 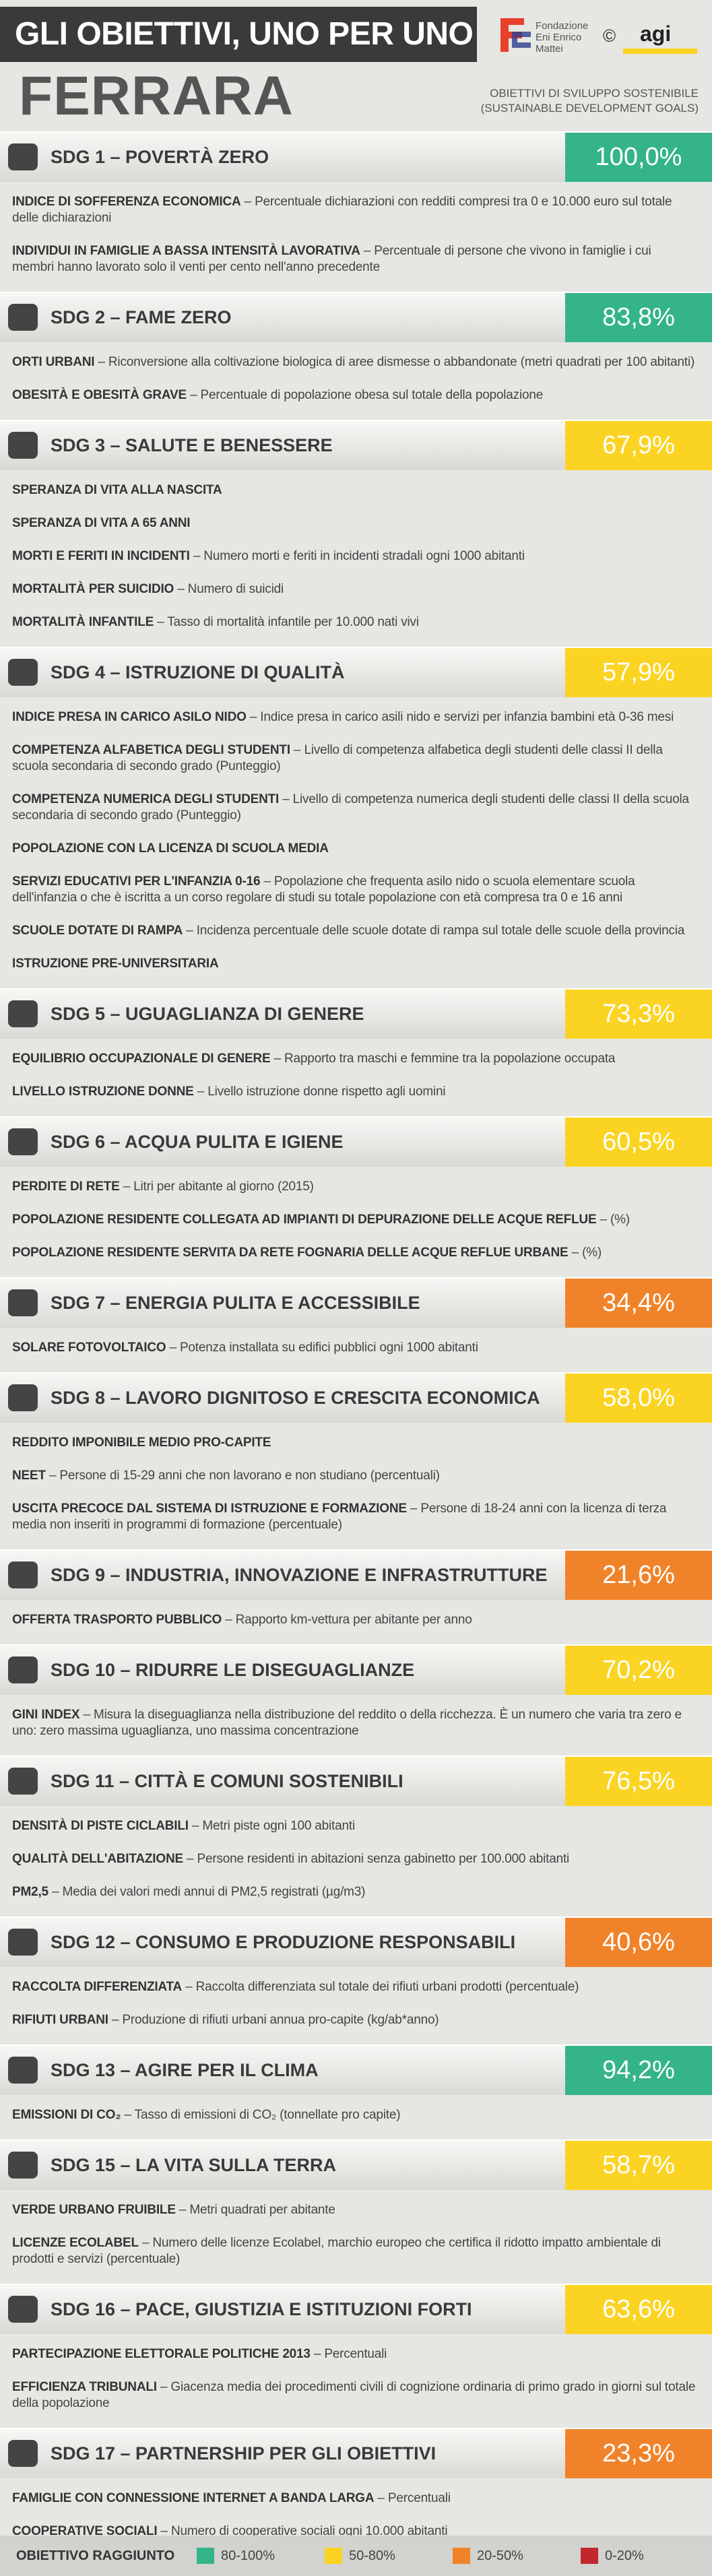 What do you see at coordinates (117, 1620) in the screenshot?
I see `indicator-name: OFFERTA TRASPORTO PUBBLICO` at bounding box center [117, 1620].